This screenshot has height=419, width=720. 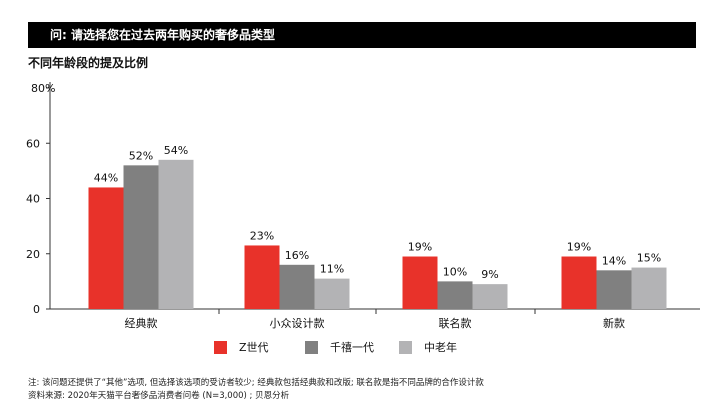 What do you see at coordinates (262, 277) in the screenshot?
I see `bar-z-gen-niche-design` at bounding box center [262, 277].